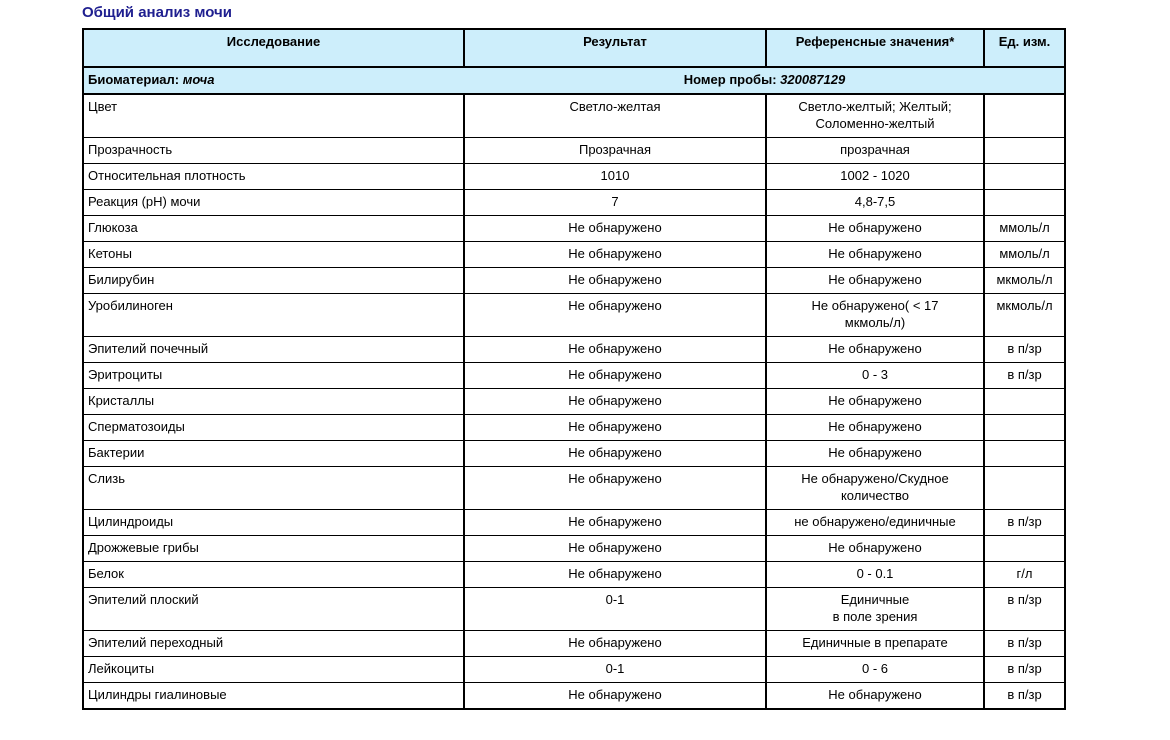 This screenshot has width=1170, height=740. I want to click on reference-cell: 0 - 0.1, so click(875, 574).